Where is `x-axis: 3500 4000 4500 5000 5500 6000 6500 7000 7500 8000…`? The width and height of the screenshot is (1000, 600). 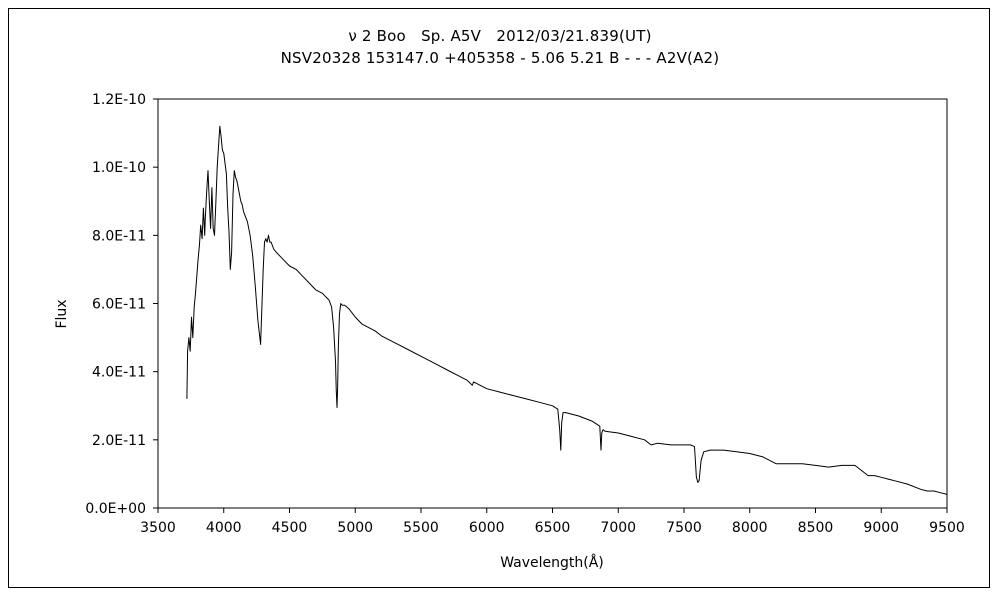
x-axis: 3500 4000 4500 5000 5500 6000 6500 7000 7500 8000… is located at coordinates (552, 522).